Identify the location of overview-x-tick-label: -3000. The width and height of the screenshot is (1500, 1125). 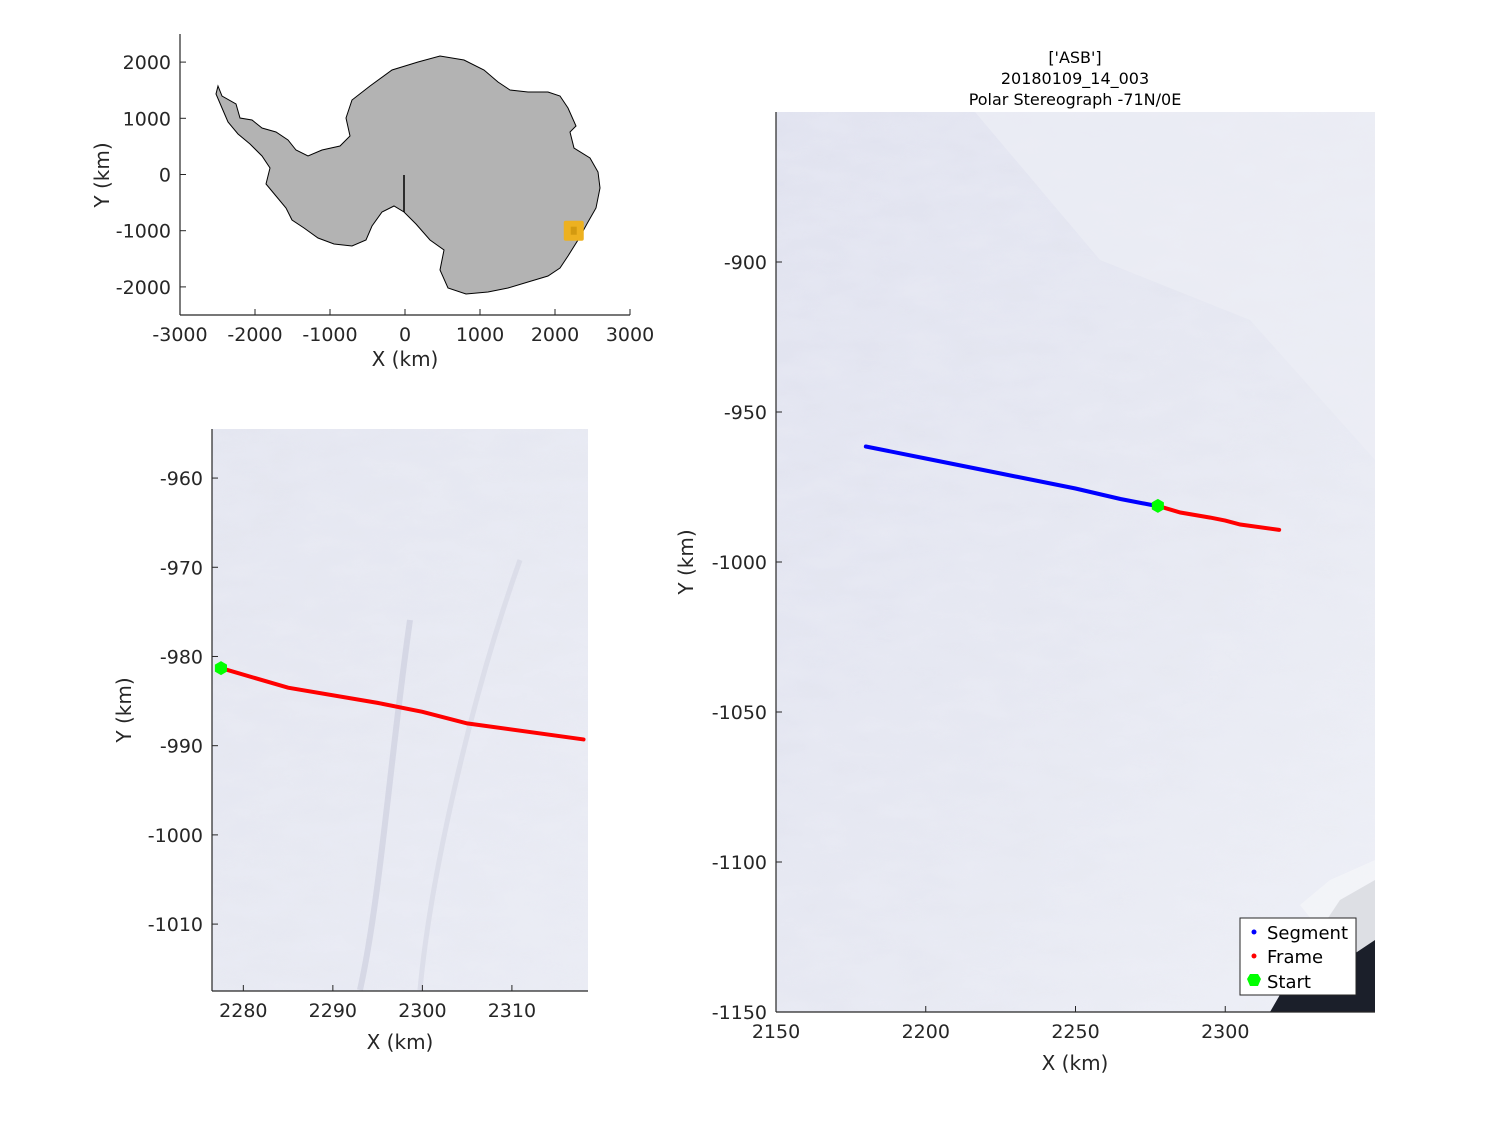
(179, 335).